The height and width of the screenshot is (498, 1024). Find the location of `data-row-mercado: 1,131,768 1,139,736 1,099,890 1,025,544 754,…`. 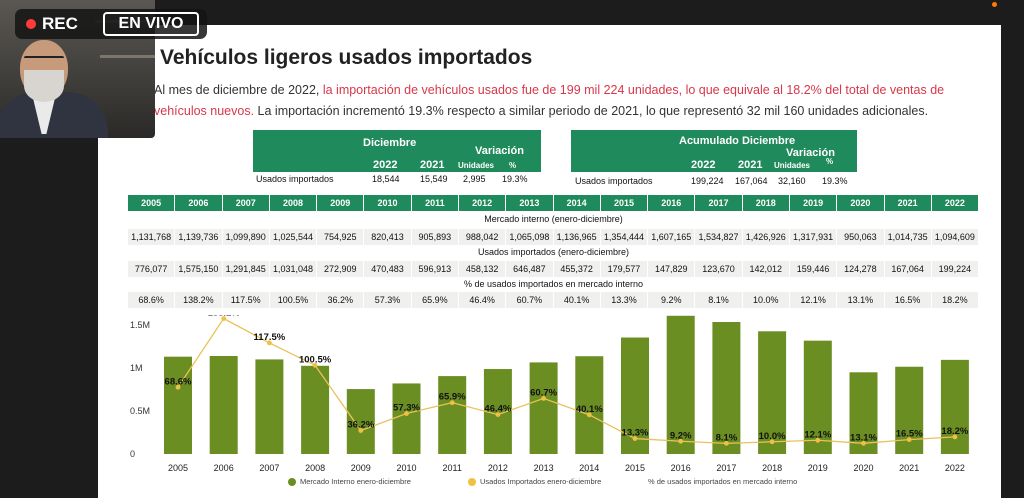

data-row-mercado: 1,131,768 1,139,736 1,099,890 1,025,544 754,… is located at coordinates (554, 237).